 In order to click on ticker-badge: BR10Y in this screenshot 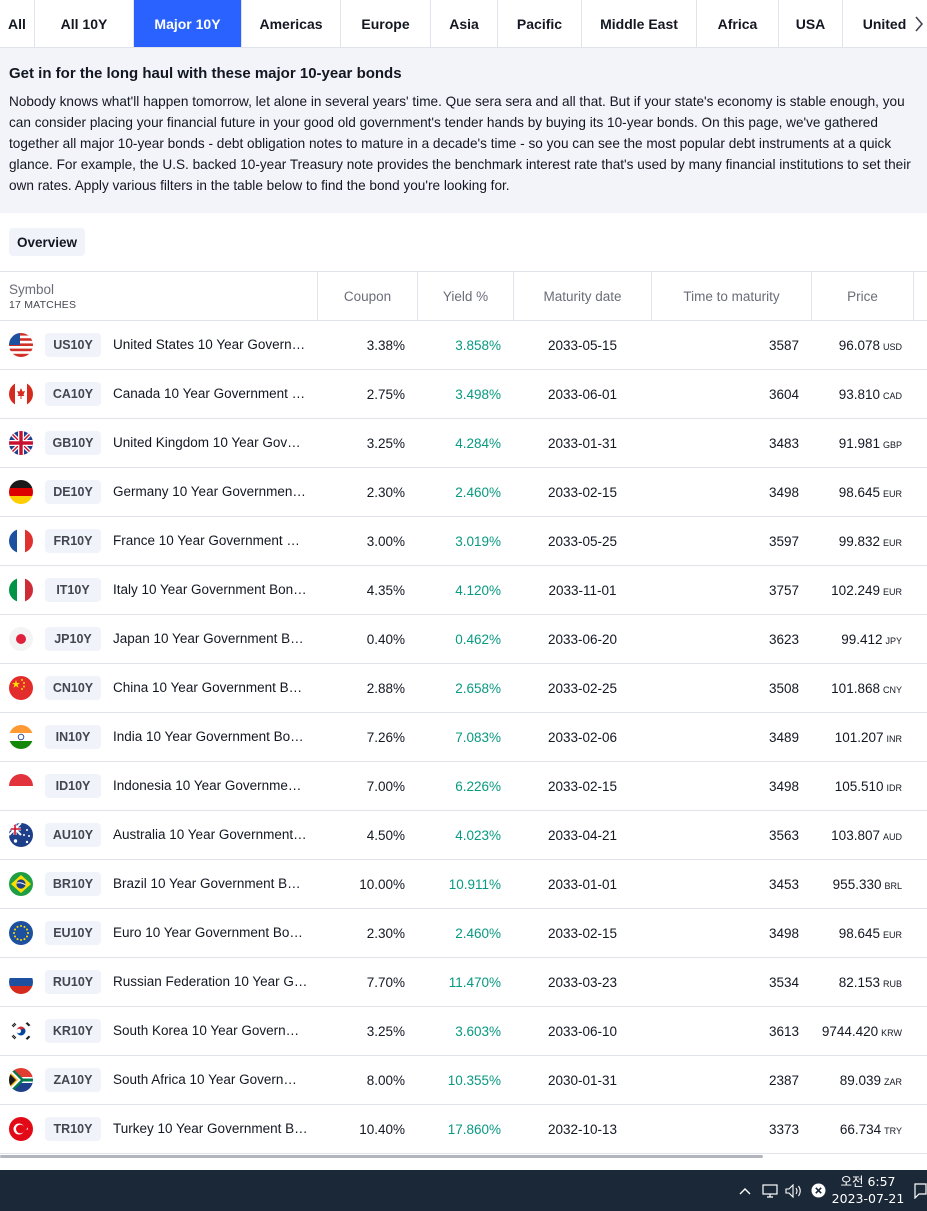, I will do `click(73, 884)`.